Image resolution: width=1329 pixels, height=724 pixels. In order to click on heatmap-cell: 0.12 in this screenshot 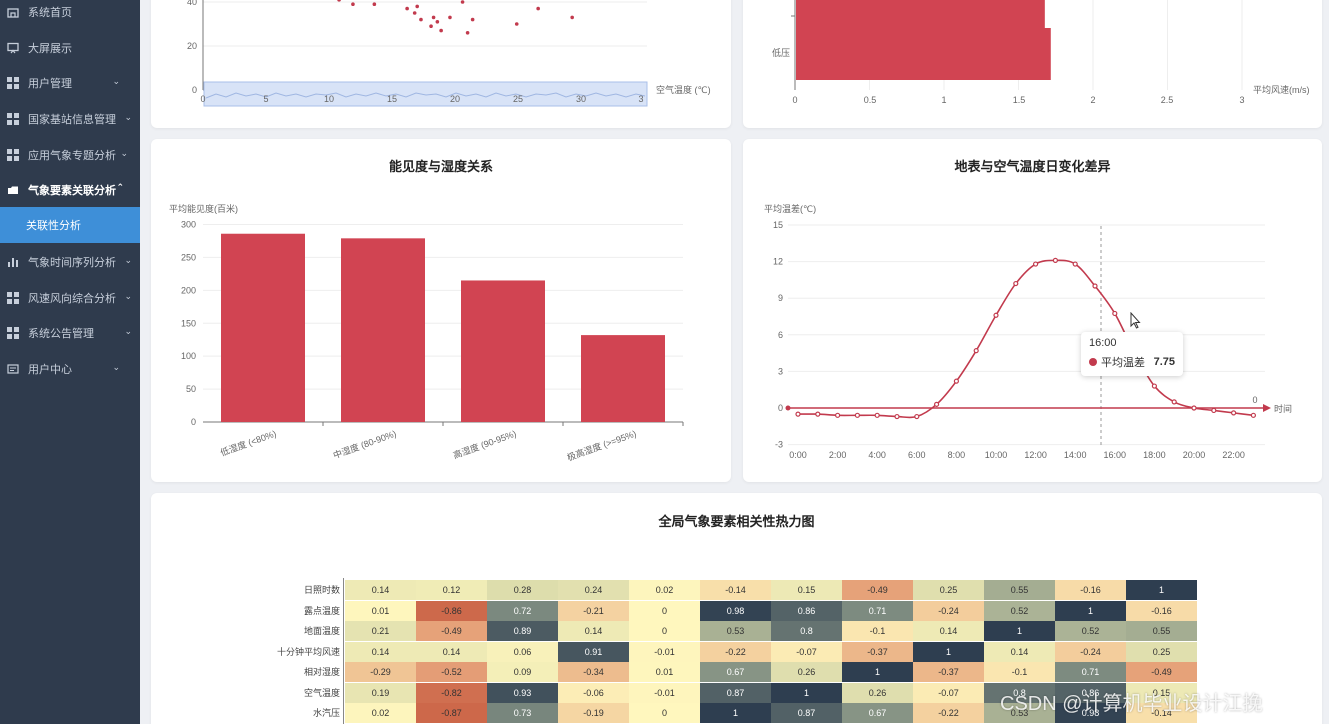, I will do `click(451, 590)`.